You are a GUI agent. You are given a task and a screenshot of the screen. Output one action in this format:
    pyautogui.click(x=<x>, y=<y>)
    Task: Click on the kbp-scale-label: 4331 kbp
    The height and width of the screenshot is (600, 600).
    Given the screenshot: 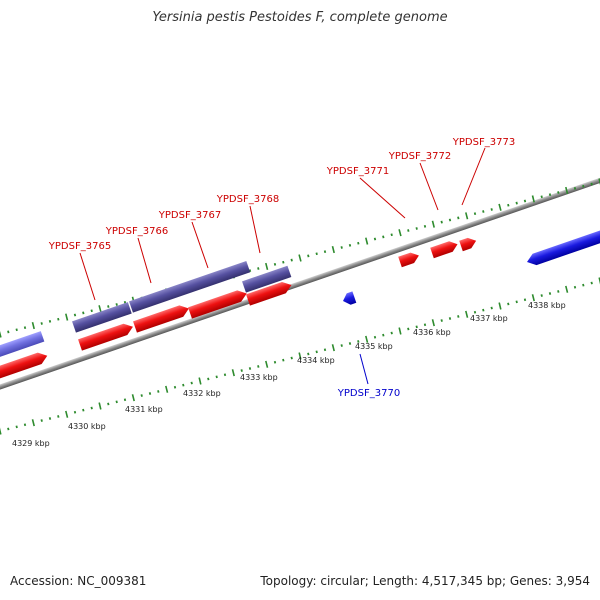 What is the action you would take?
    pyautogui.click(x=144, y=409)
    